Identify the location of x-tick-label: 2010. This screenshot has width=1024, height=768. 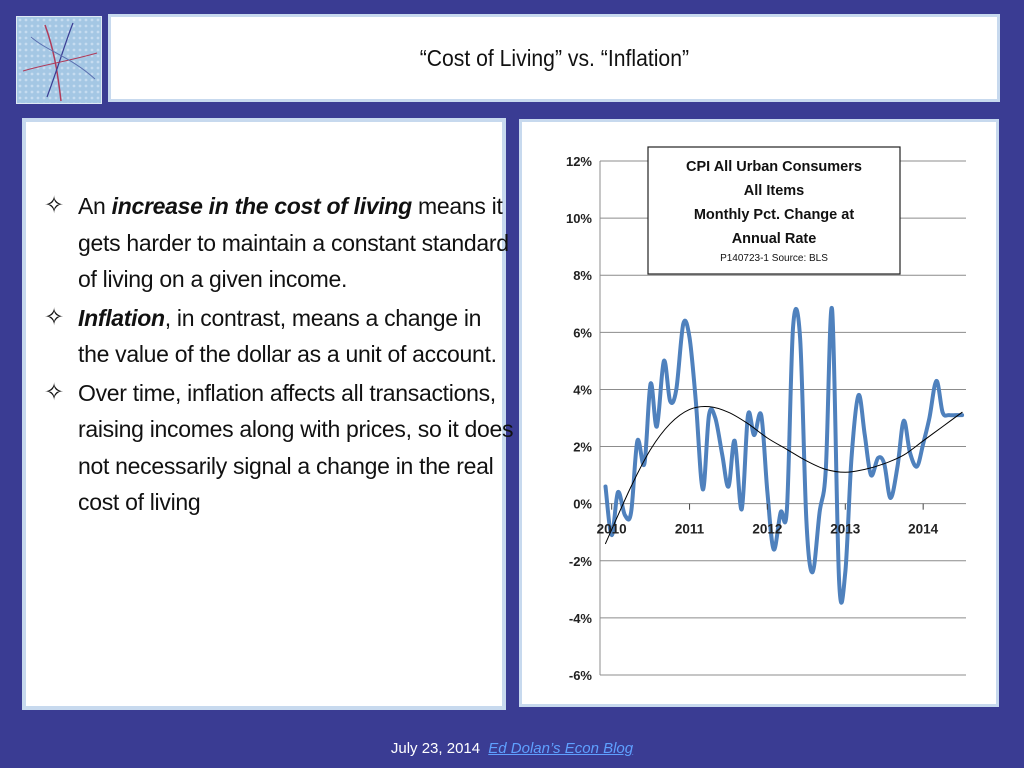
(612, 529).